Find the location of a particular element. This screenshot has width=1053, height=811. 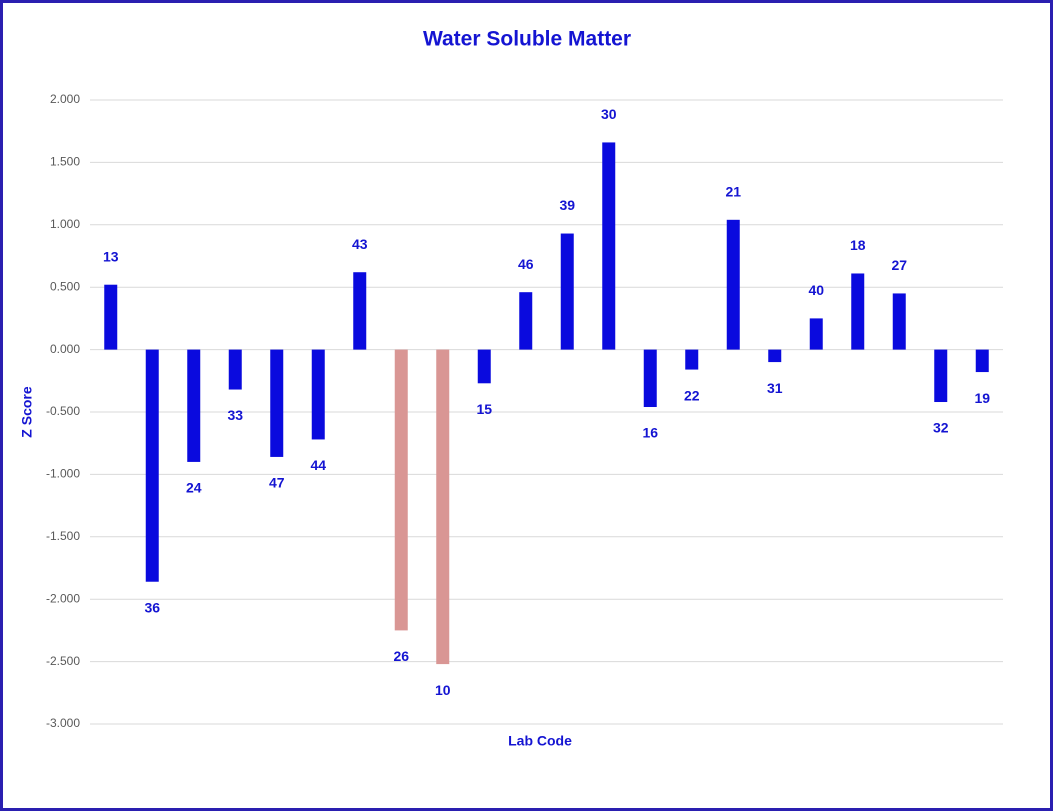

chart-title: Water Soluble Matter is located at coordinates (527, 39).